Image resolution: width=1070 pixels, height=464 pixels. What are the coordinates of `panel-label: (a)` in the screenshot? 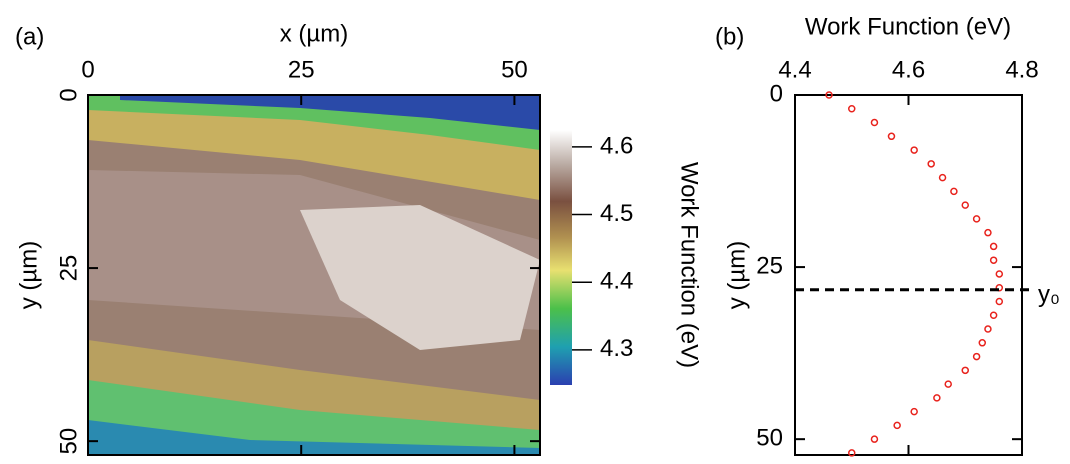 It's located at (29, 36).